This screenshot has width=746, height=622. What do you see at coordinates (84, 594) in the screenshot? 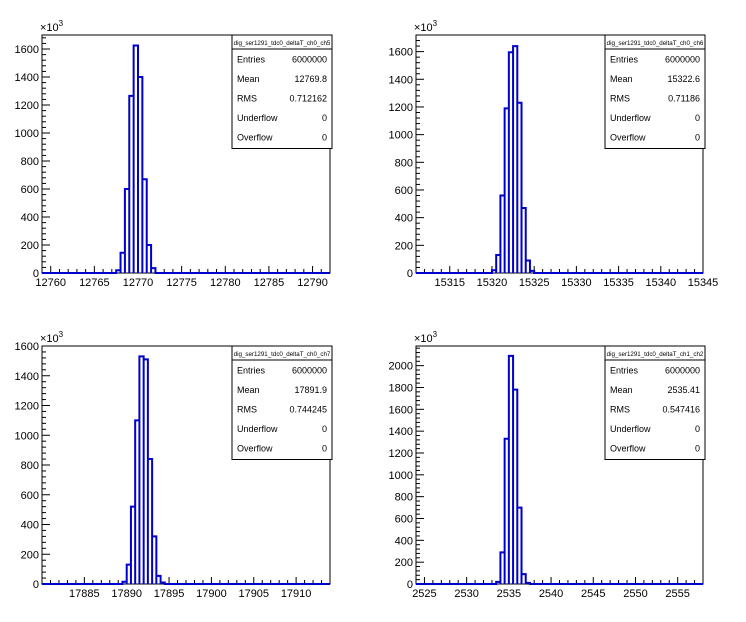
I see `x-tick-label: 17885` at bounding box center [84, 594].